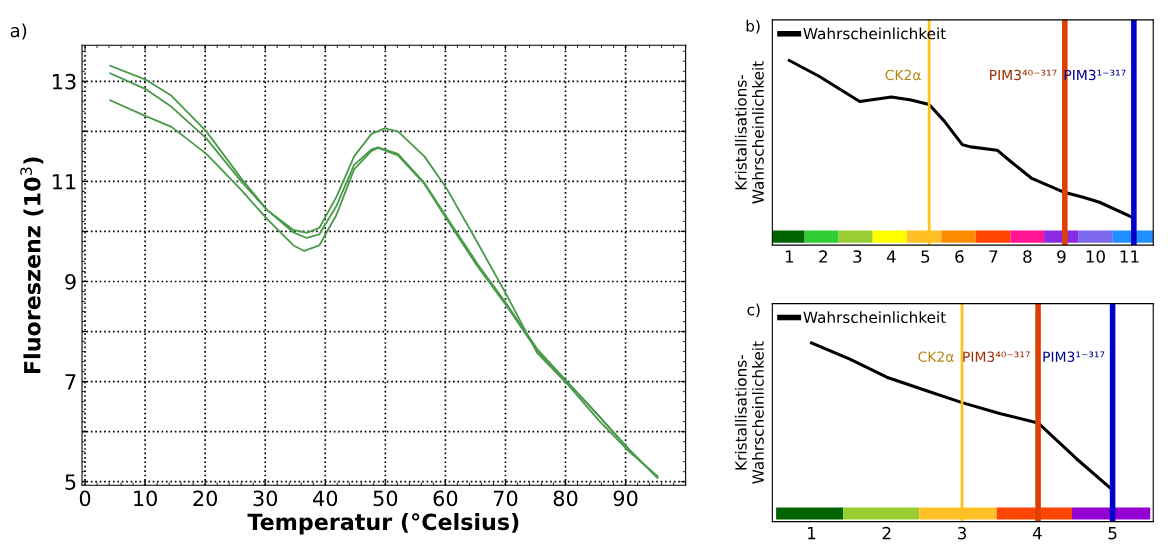  I want to click on x-tick-label: 11, so click(1129, 256).